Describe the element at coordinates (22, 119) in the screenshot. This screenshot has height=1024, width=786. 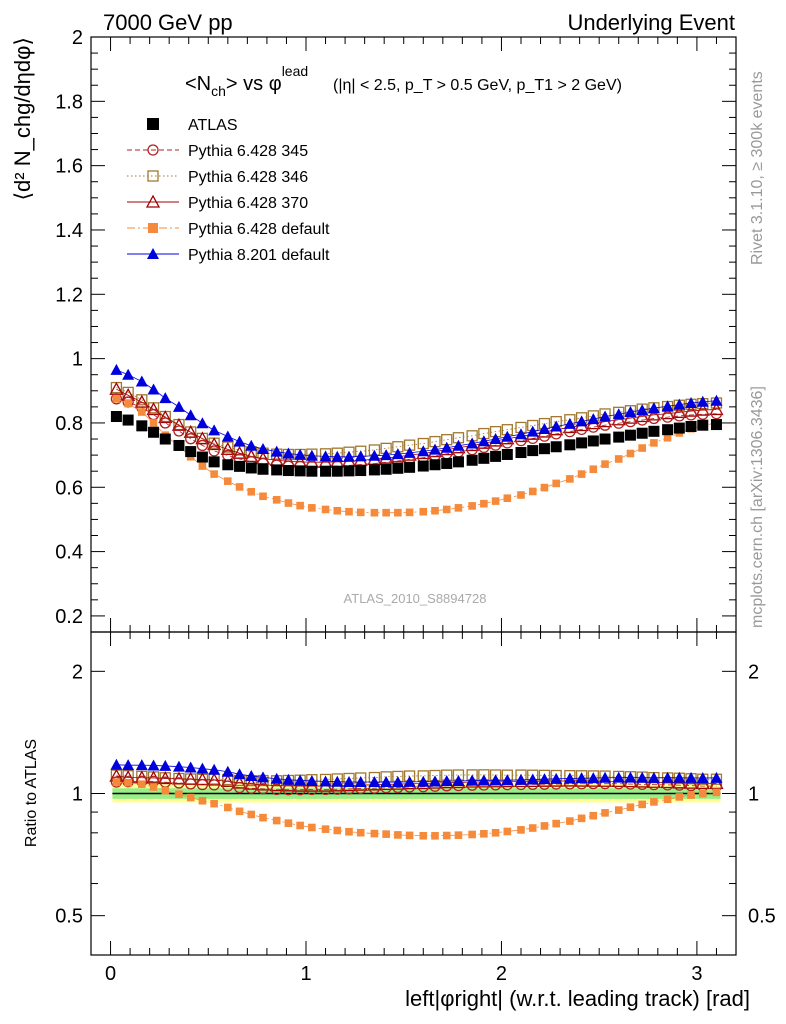
I see `y-axis-label: ⟨d² N_chg/dηdφ⟩` at that location.